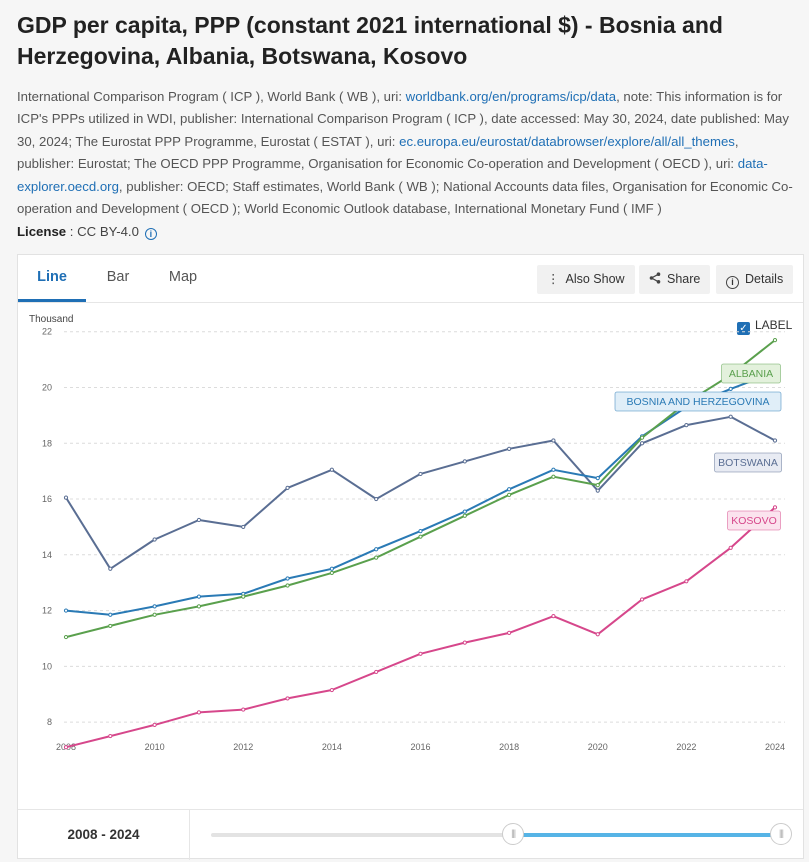 The height and width of the screenshot is (862, 809). Describe the element at coordinates (47, 388) in the screenshot. I see `y-tick-label: 20` at that location.